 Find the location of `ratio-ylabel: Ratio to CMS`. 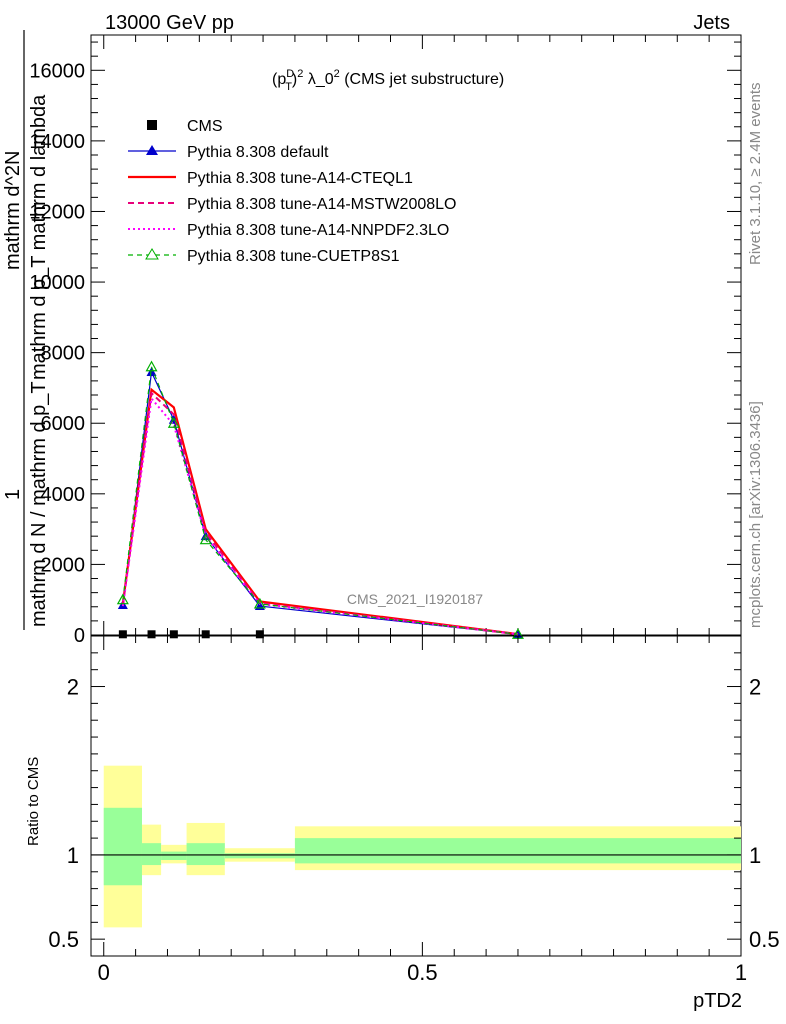

ratio-ylabel: Ratio to CMS is located at coordinates (33, 801).